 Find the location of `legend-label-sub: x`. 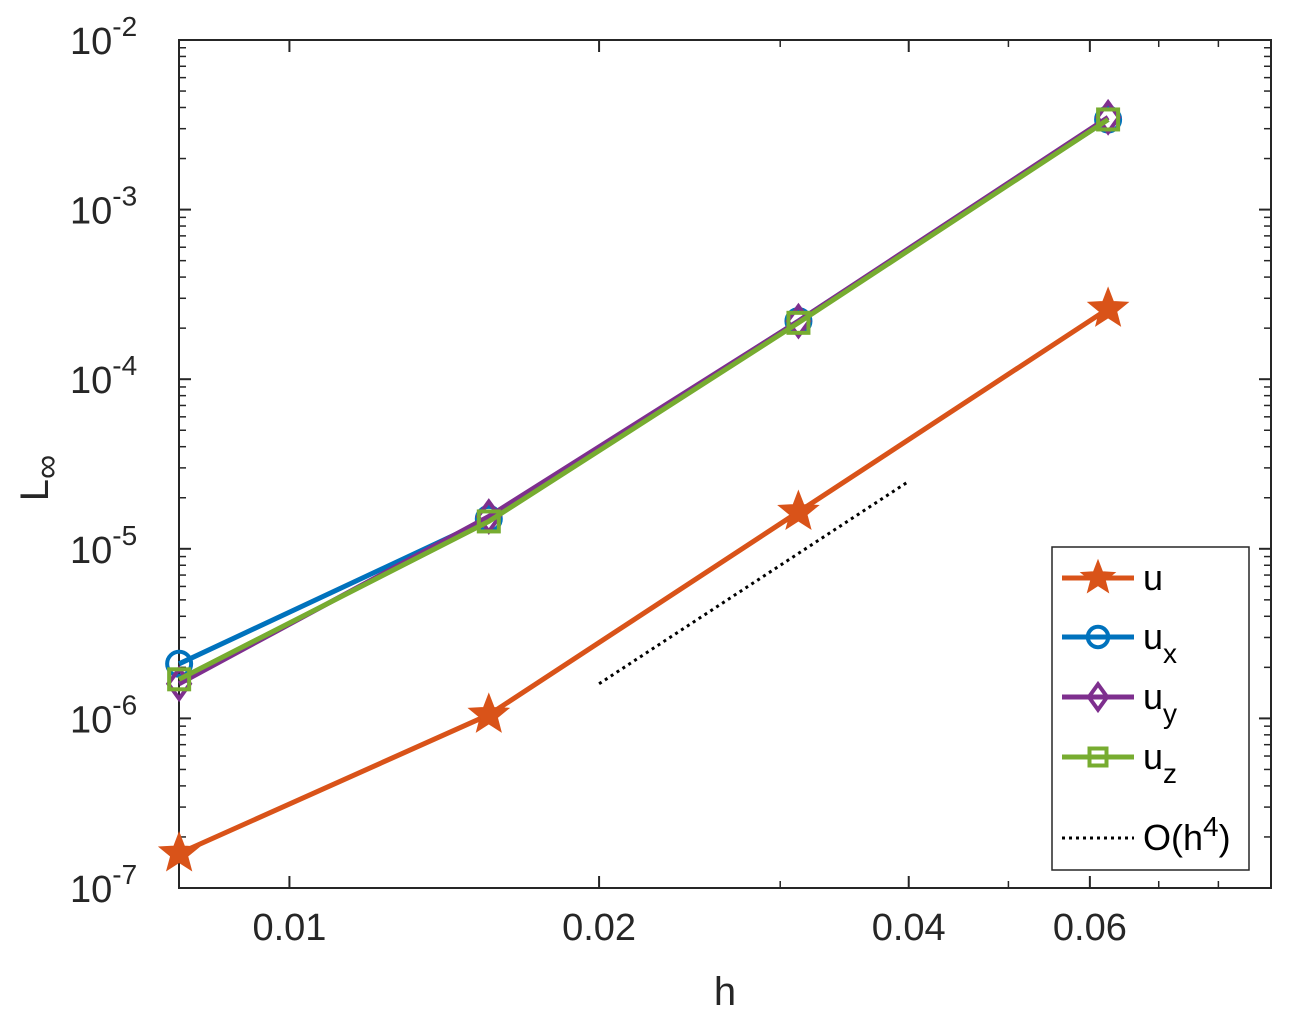

legend-label-sub: x is located at coordinates (1170, 653).